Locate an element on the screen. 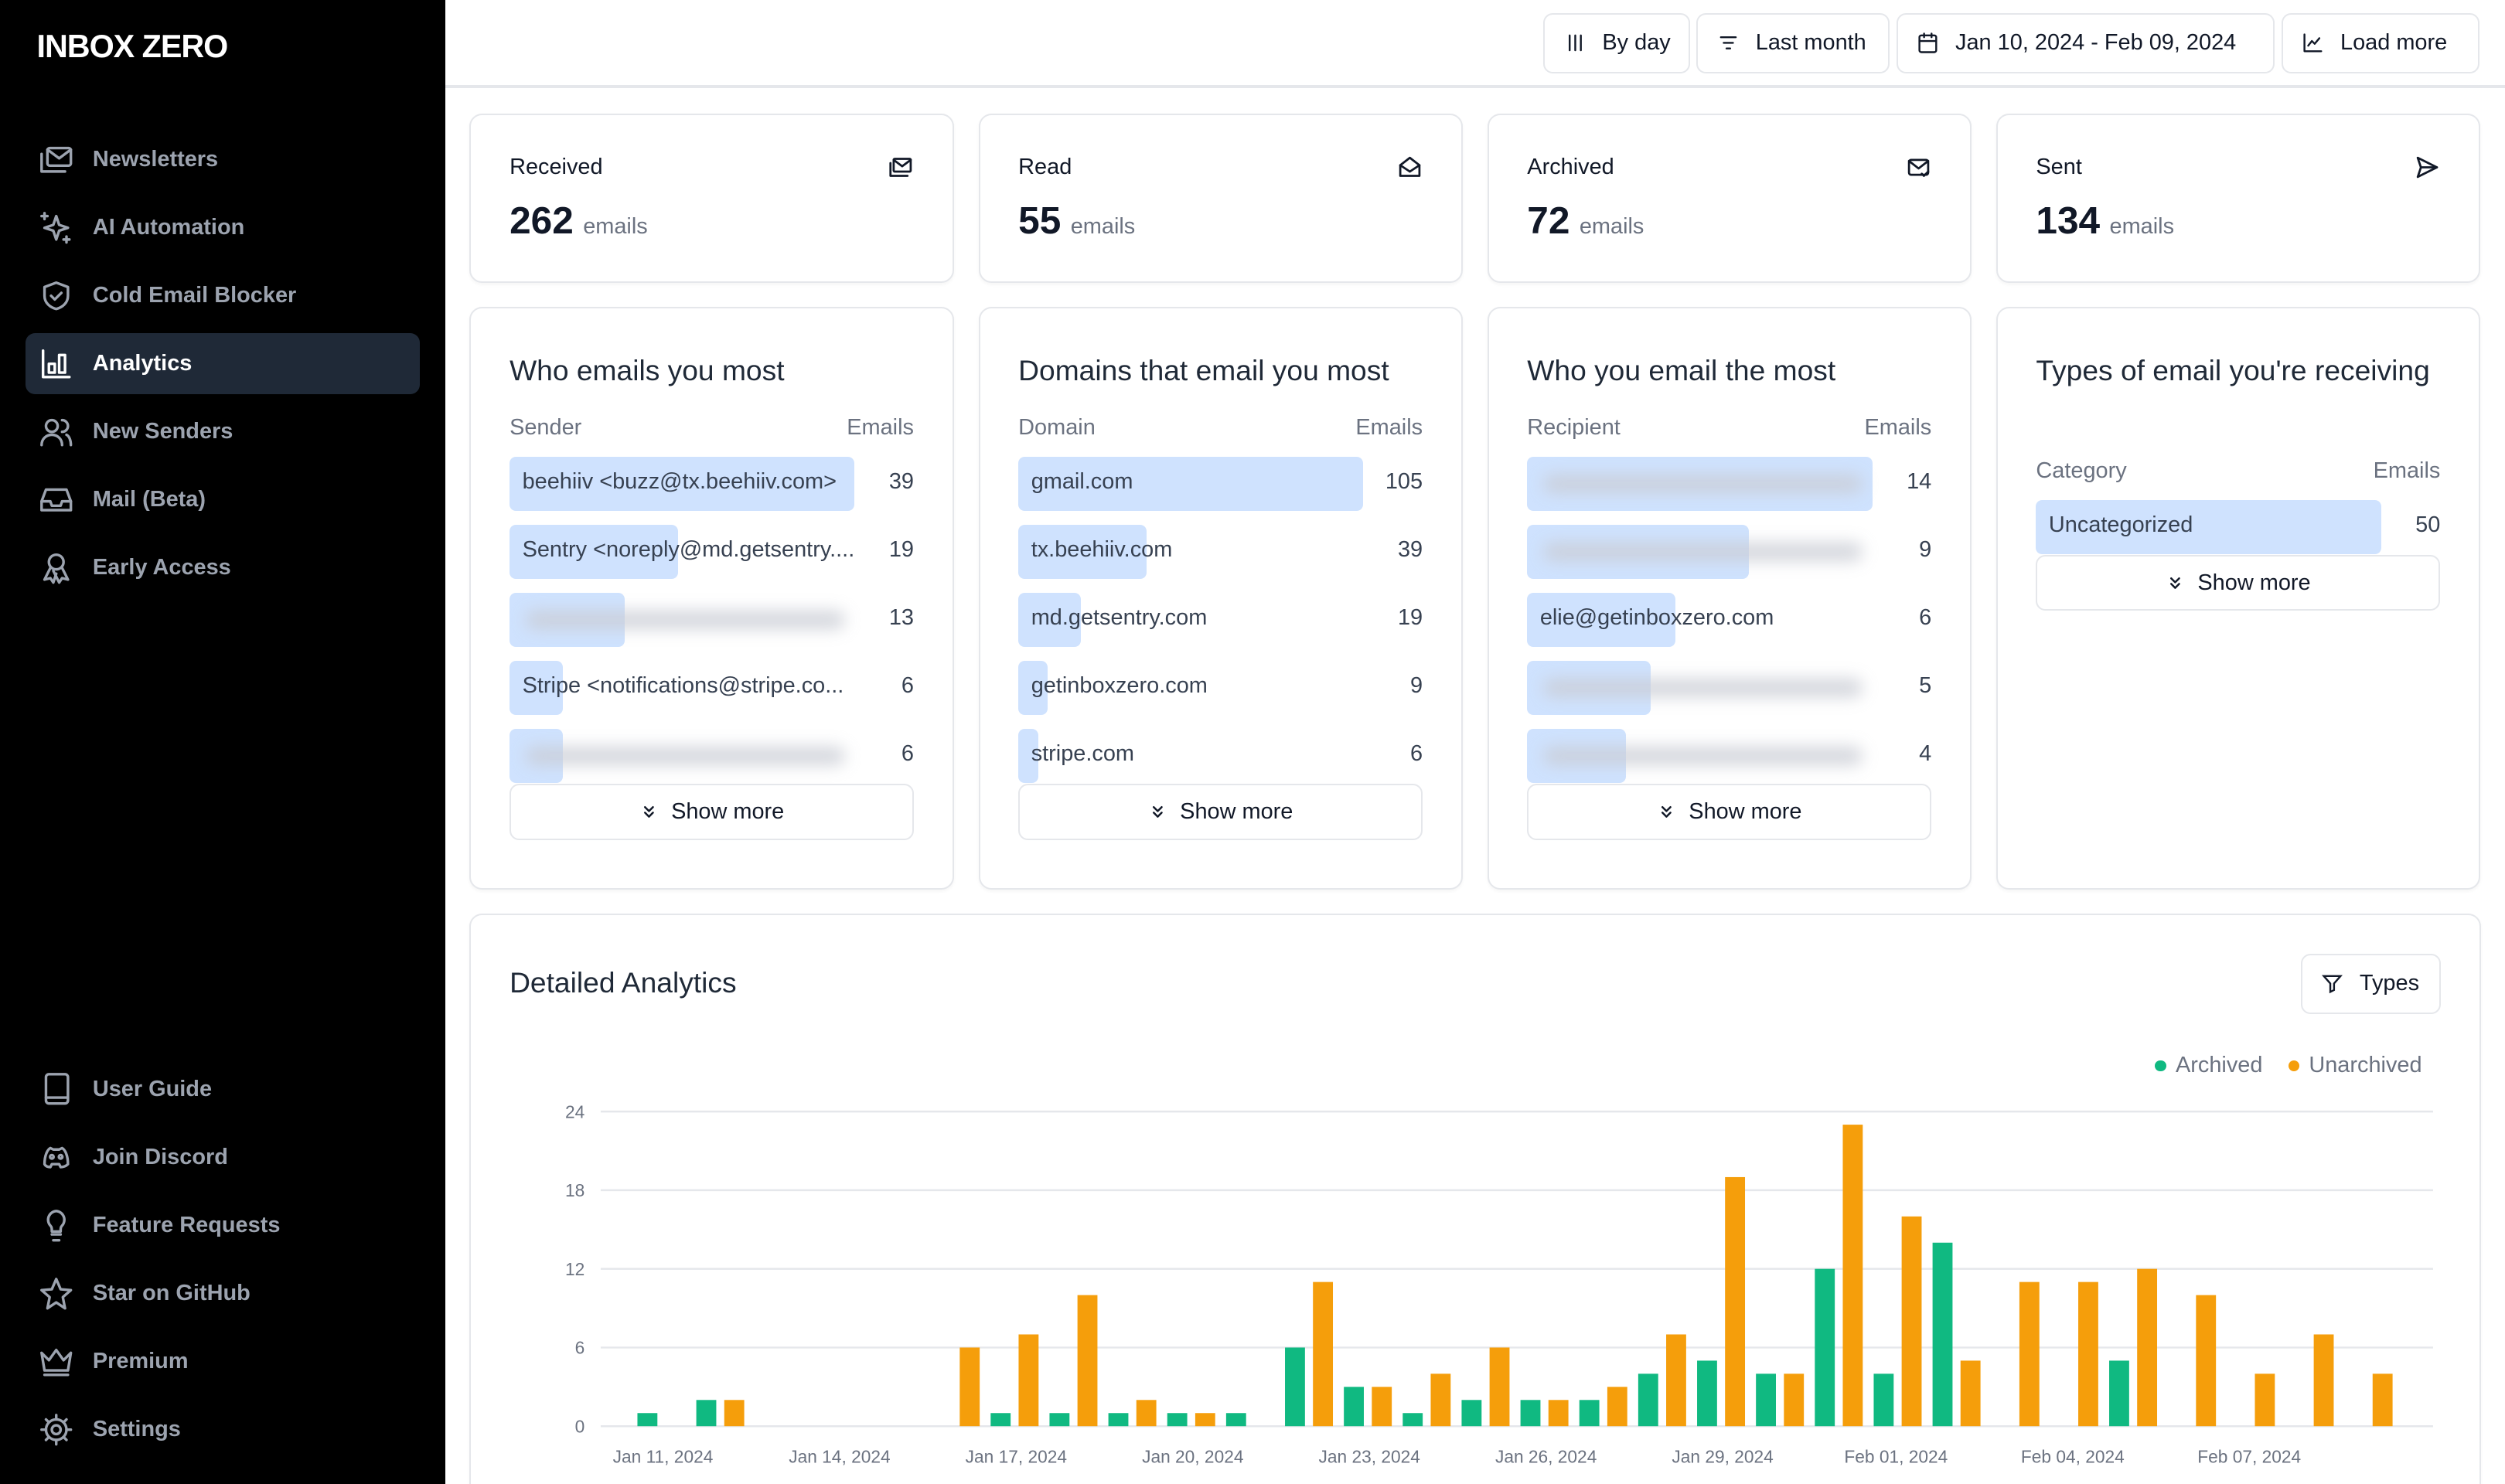 Image resolution: width=2505 pixels, height=1484 pixels. list-row: gmail.com 105 is located at coordinates (1220, 484).